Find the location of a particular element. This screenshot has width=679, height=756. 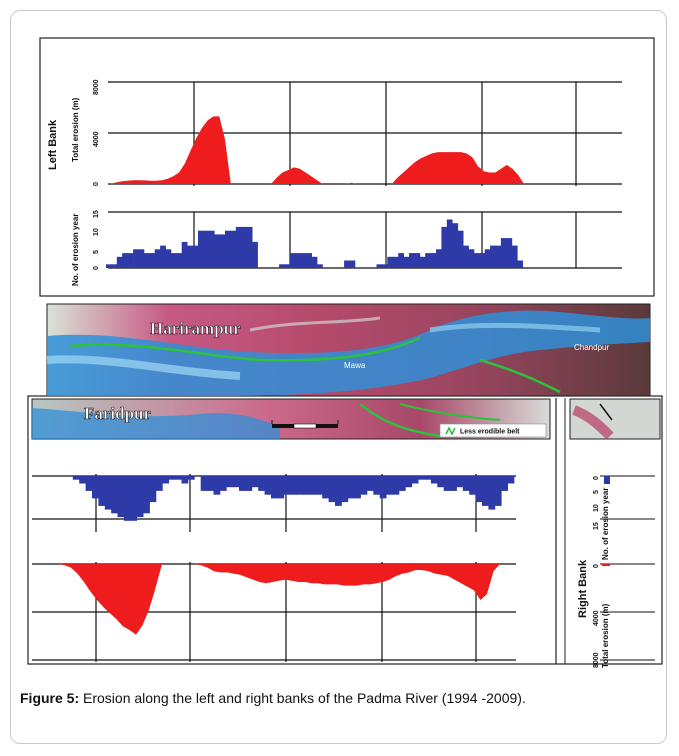

left-erosion-tick-2: 8000 is located at coordinates (96, 87).